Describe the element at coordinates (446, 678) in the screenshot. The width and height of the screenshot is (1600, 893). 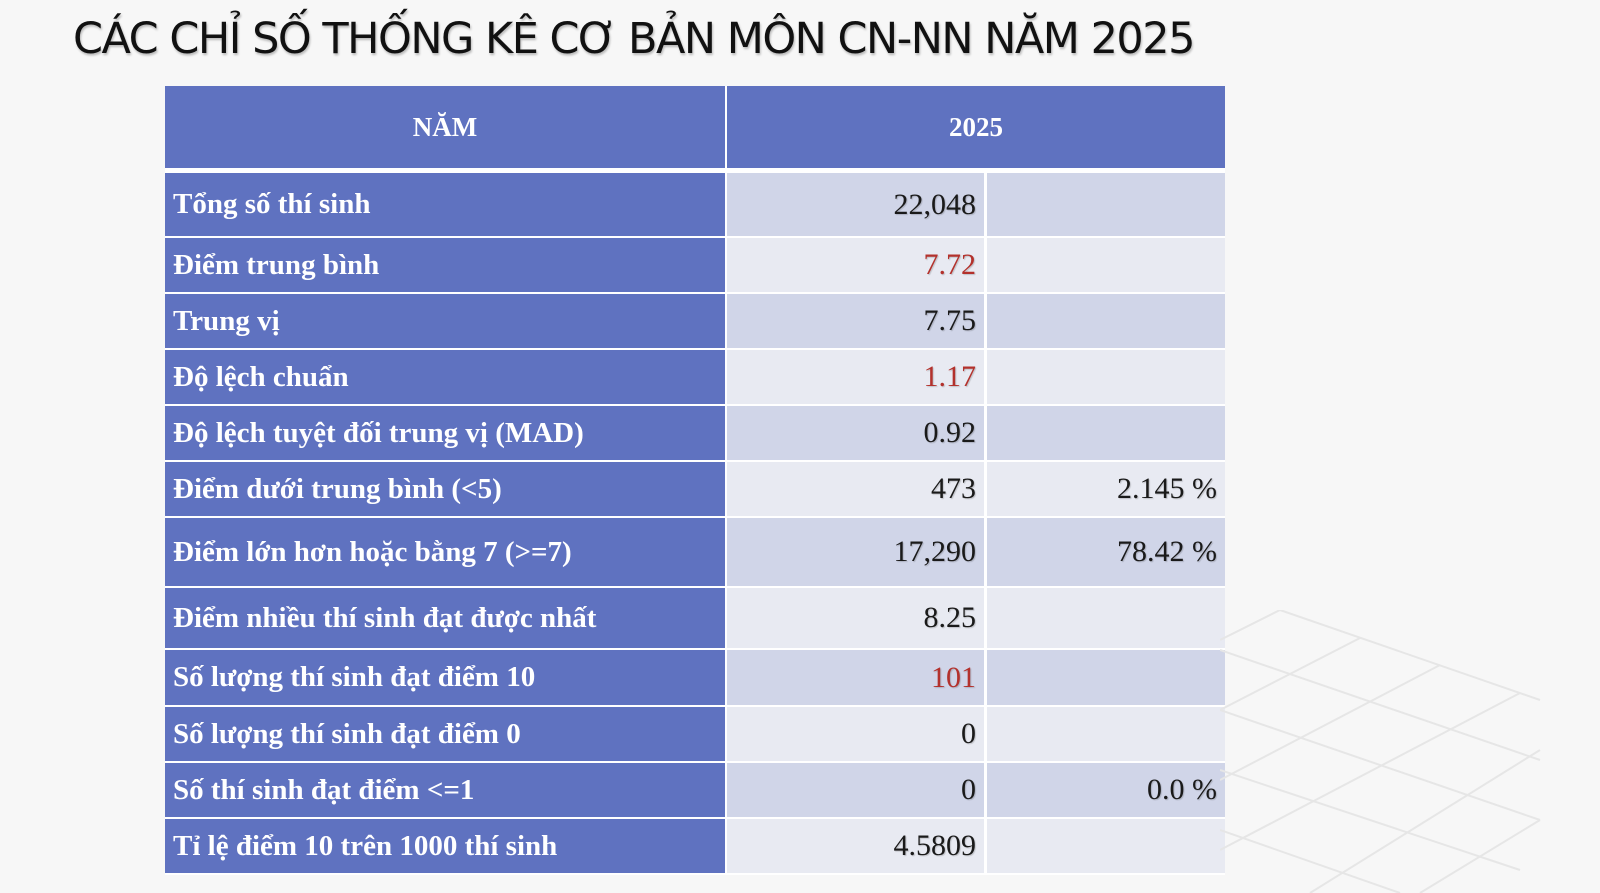
I see `row-label: Số lượng thí sinh đạt điểm 10` at that location.